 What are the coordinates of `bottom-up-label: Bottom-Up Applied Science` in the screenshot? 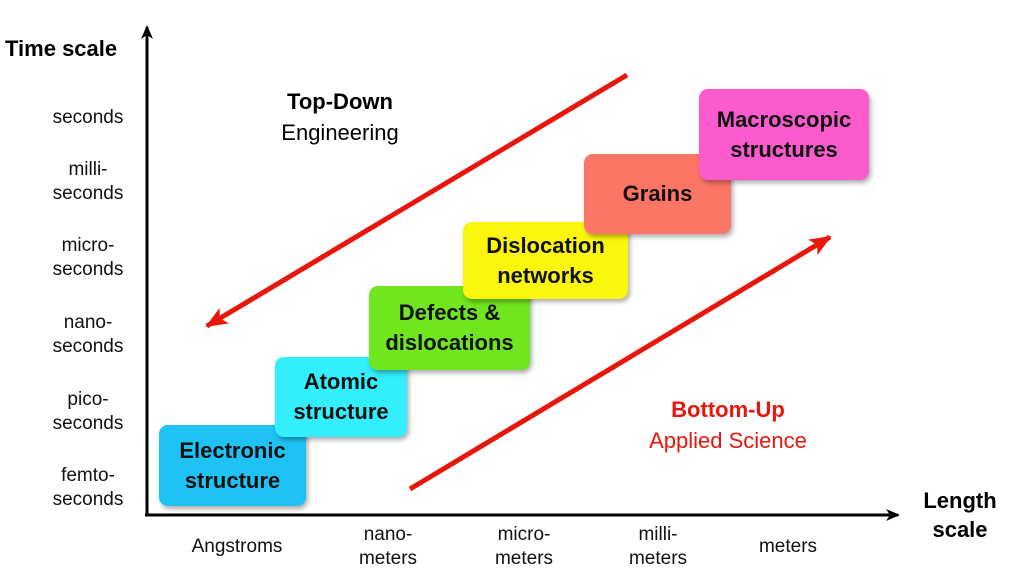 It's located at (728, 425).